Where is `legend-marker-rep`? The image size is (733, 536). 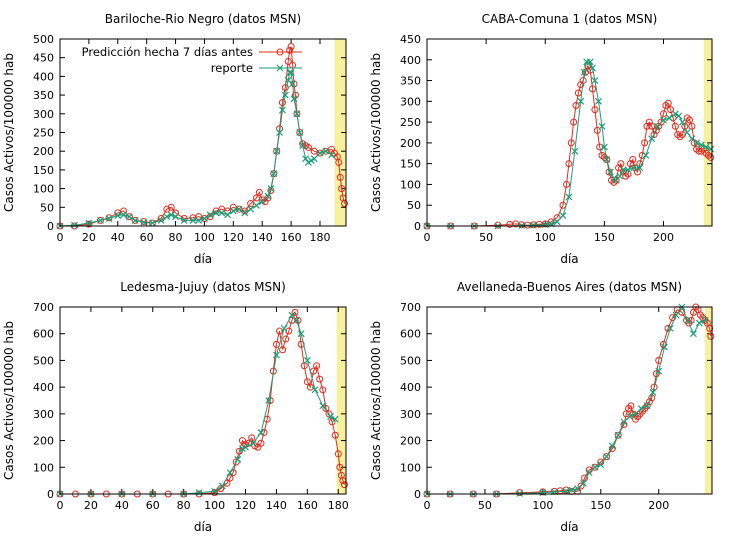 legend-marker-rep is located at coordinates (280, 68).